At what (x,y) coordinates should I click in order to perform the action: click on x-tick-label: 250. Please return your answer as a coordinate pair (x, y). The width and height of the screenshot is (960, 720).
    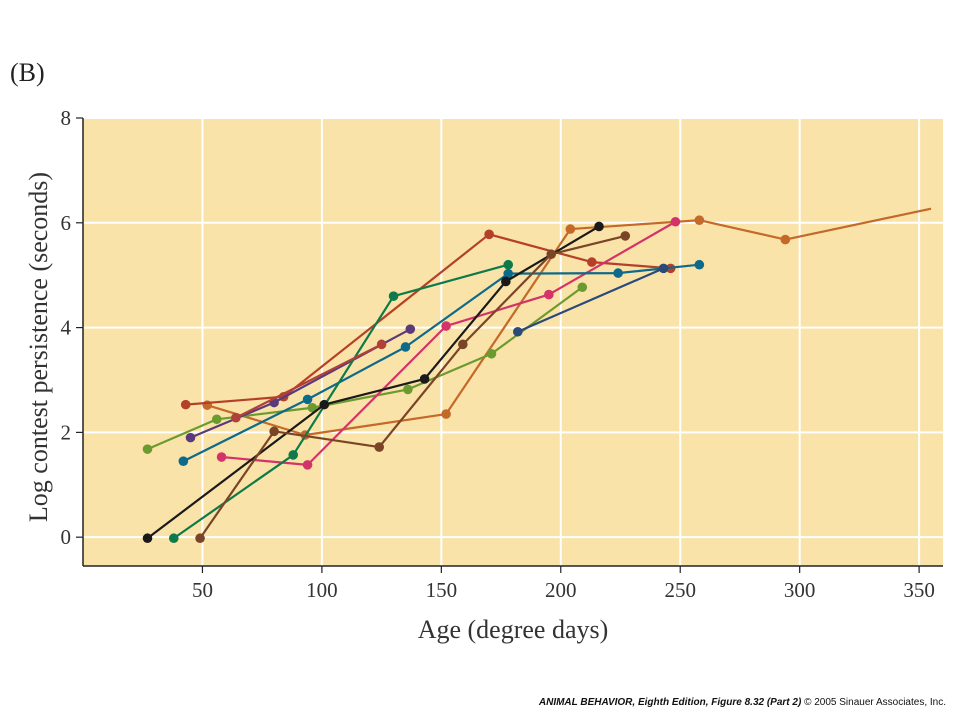
    Looking at the image, I should click on (680, 590).